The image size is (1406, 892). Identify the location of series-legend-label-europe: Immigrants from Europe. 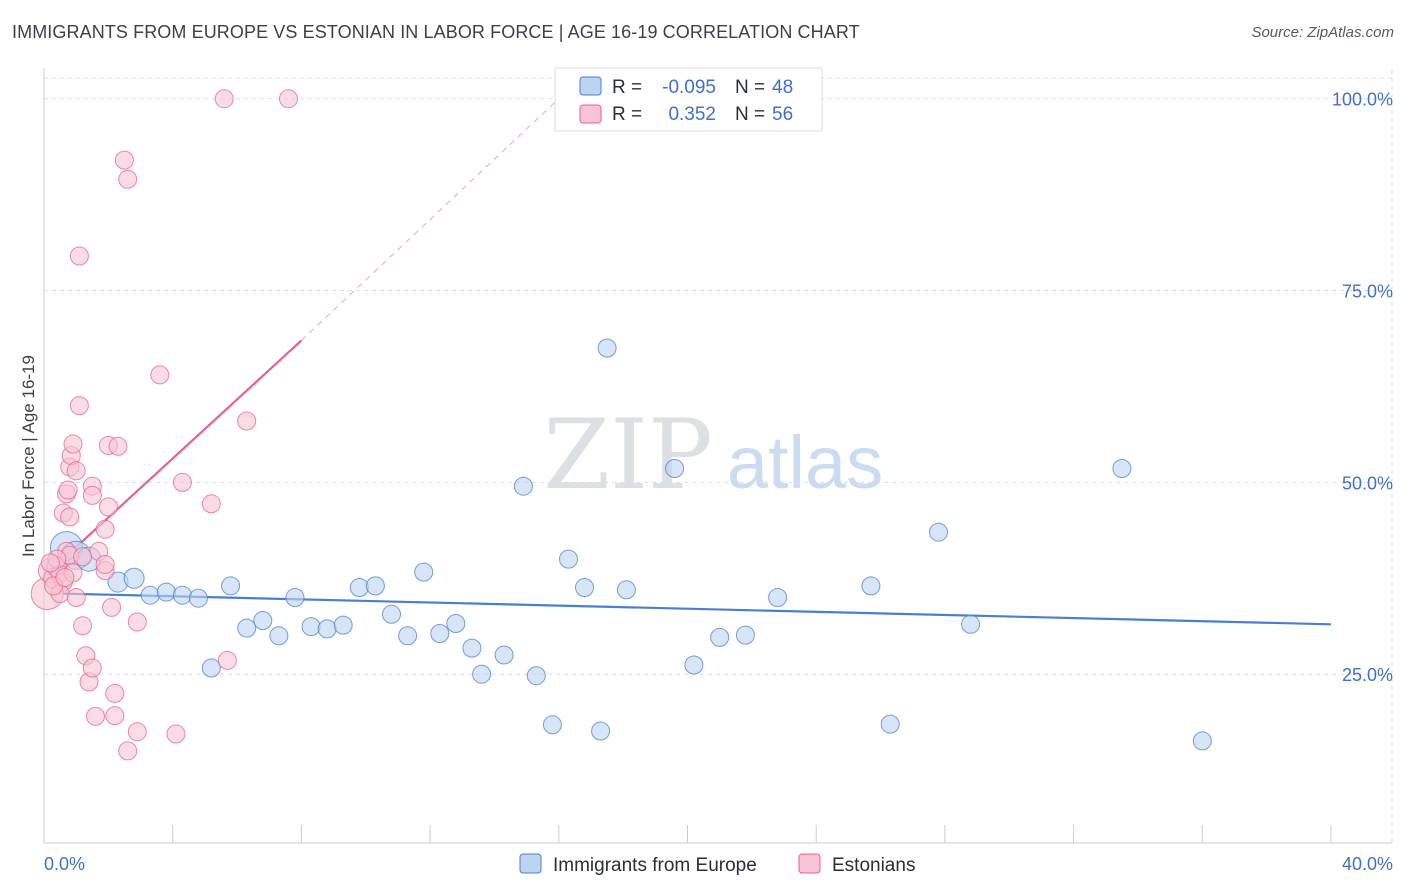
(655, 865).